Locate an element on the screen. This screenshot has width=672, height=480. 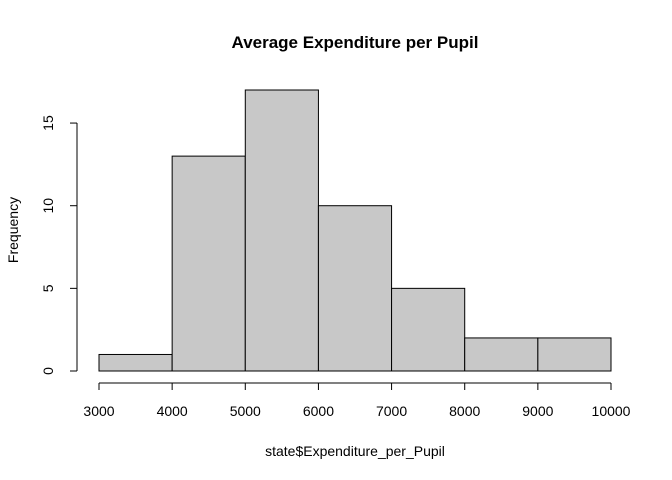
x-tick-label: 7000 is located at coordinates (391, 411).